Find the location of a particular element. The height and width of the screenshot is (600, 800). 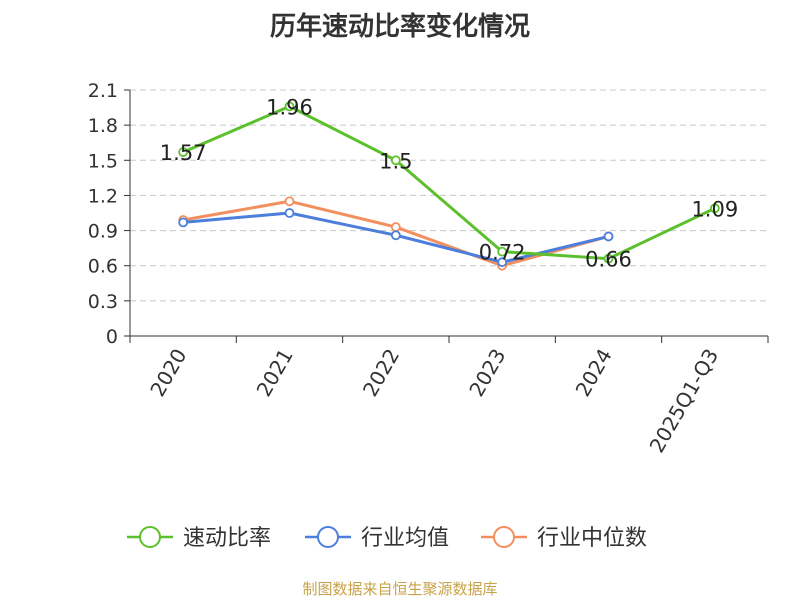

legend-label: 行业均值 is located at coordinates (405, 538).